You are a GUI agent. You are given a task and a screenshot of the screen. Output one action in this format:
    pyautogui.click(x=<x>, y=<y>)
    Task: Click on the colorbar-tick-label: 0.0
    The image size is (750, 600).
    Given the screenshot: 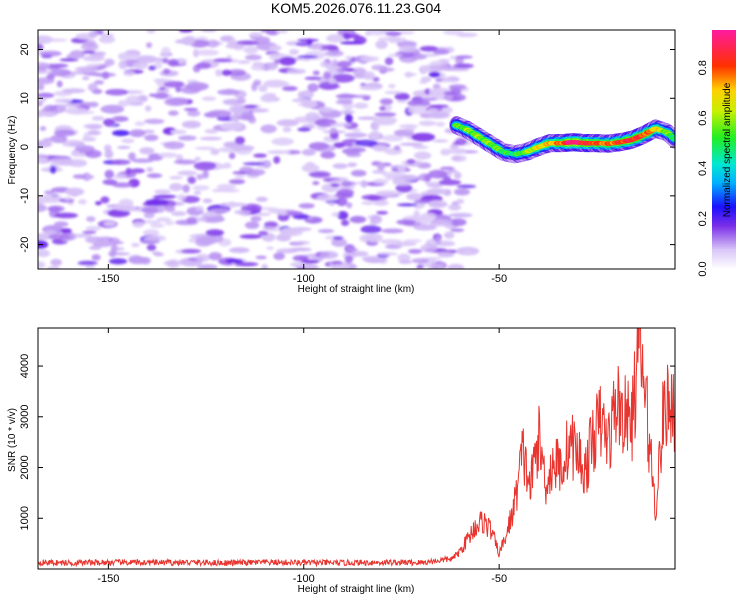 What is the action you would take?
    pyautogui.click(x=703, y=268)
    